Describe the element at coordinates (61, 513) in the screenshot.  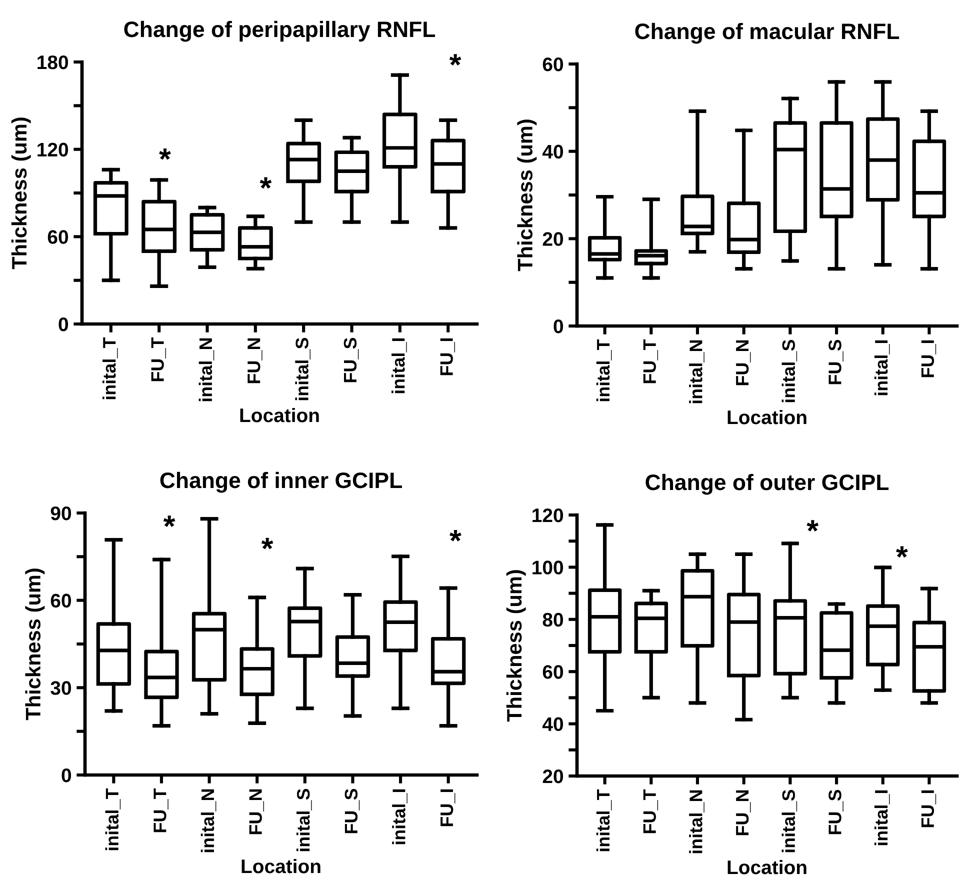
I see `y-tick-label: 90` at that location.